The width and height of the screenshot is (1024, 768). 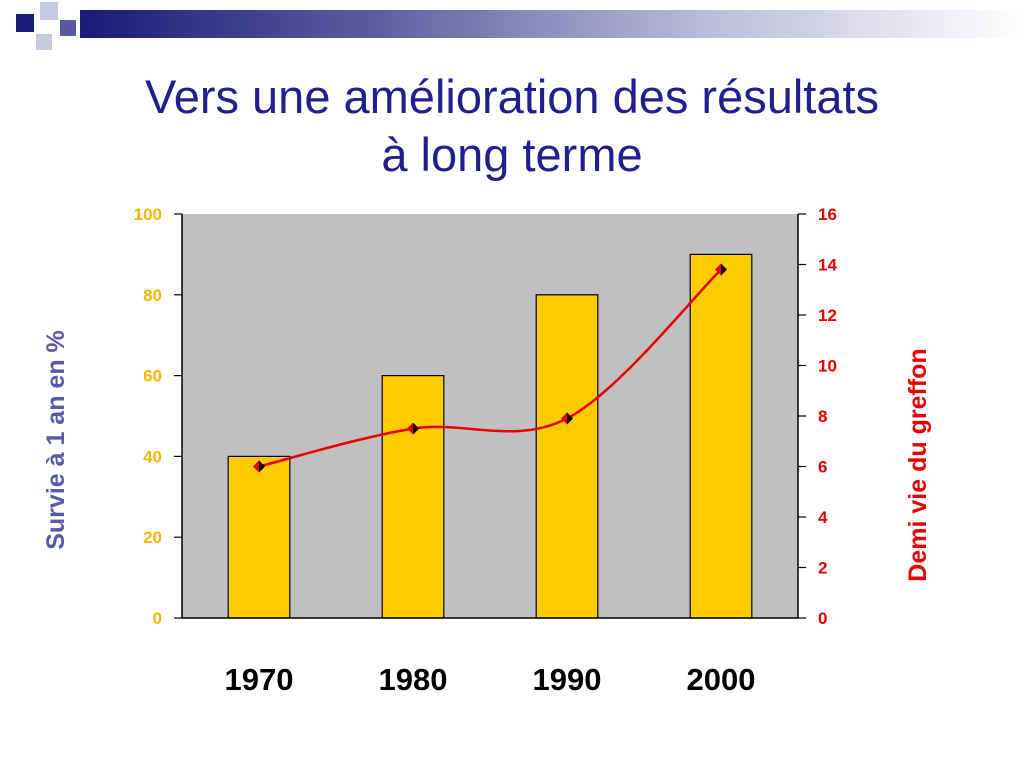 What do you see at coordinates (721, 269) in the screenshot?
I see `line-marker-2000` at bounding box center [721, 269].